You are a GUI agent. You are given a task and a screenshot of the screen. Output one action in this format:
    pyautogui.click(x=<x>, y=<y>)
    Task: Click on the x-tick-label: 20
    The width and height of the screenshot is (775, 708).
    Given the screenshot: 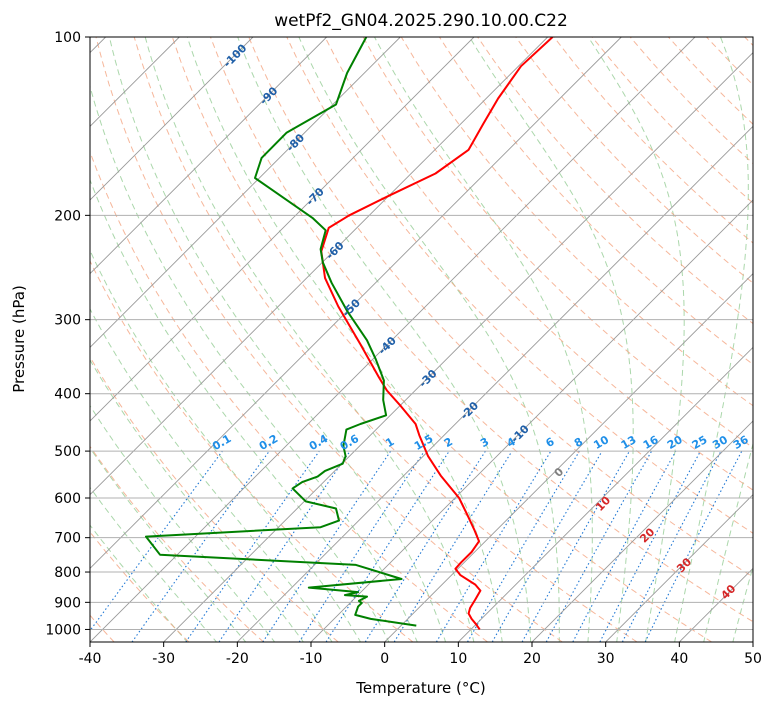 What is the action you would take?
    pyautogui.click(x=532, y=659)
    